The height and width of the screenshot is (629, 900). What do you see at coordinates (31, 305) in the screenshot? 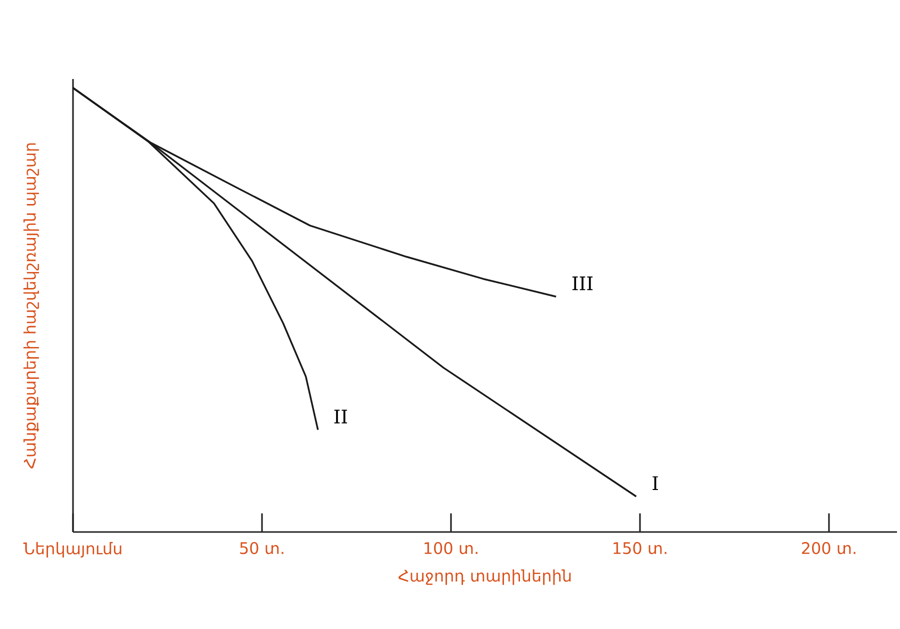
I see `y-axis-title: Հանքաքարերի հաշվեկշռային պաշար` at bounding box center [31, 305].